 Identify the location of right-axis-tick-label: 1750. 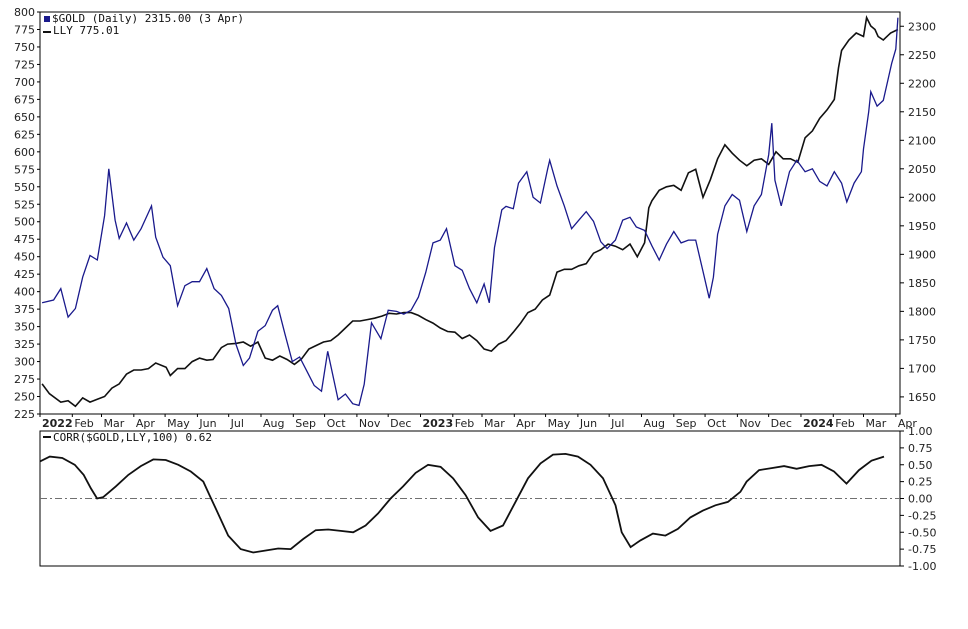
(922, 340).